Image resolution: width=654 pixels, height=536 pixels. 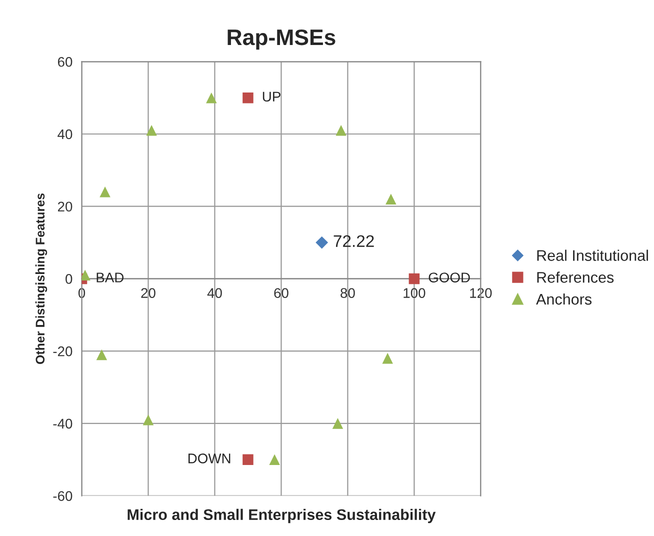 What do you see at coordinates (65, 207) in the screenshot?
I see `y-tick-label: 20` at bounding box center [65, 207].